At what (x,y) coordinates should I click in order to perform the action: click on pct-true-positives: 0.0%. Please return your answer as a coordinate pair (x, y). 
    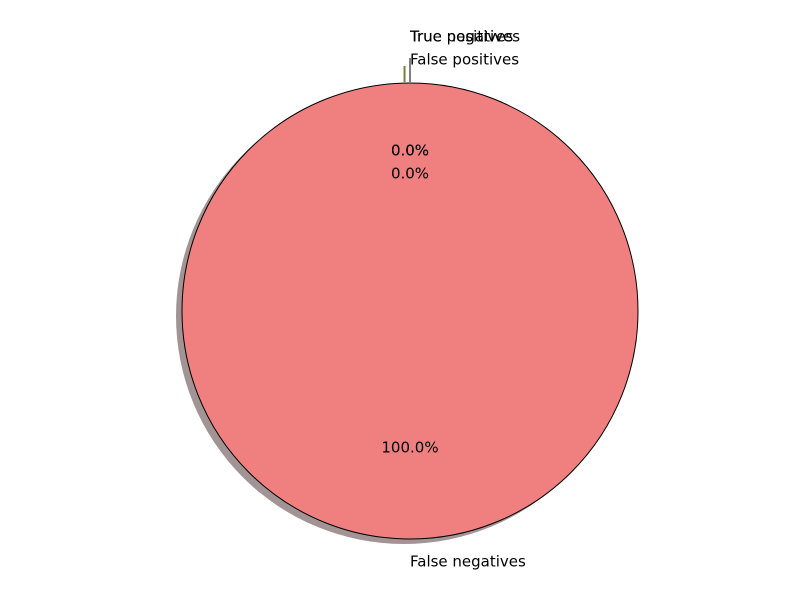
    Looking at the image, I should click on (410, 151).